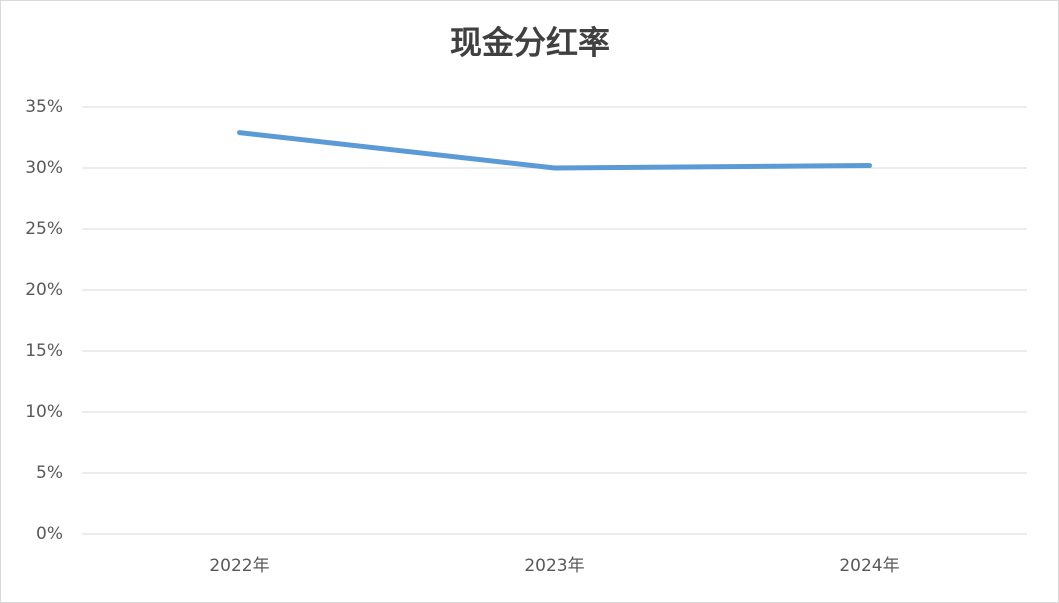 Image resolution: width=1059 pixels, height=603 pixels. I want to click on y-tick-label: 25%, so click(44, 229).